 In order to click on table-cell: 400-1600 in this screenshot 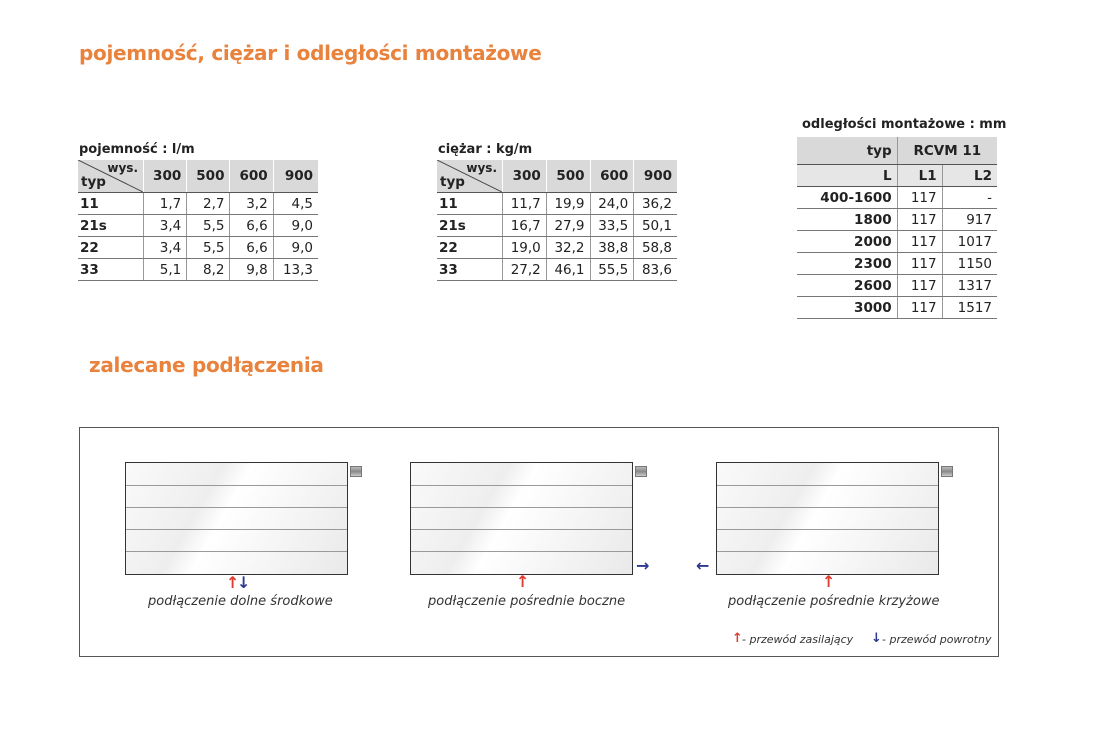, I will do `click(847, 197)`.